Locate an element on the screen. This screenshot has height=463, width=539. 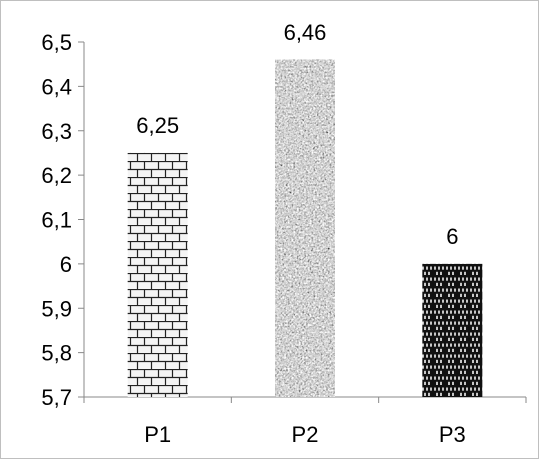
y-tick-label: 5,7 is located at coordinates (56, 397).